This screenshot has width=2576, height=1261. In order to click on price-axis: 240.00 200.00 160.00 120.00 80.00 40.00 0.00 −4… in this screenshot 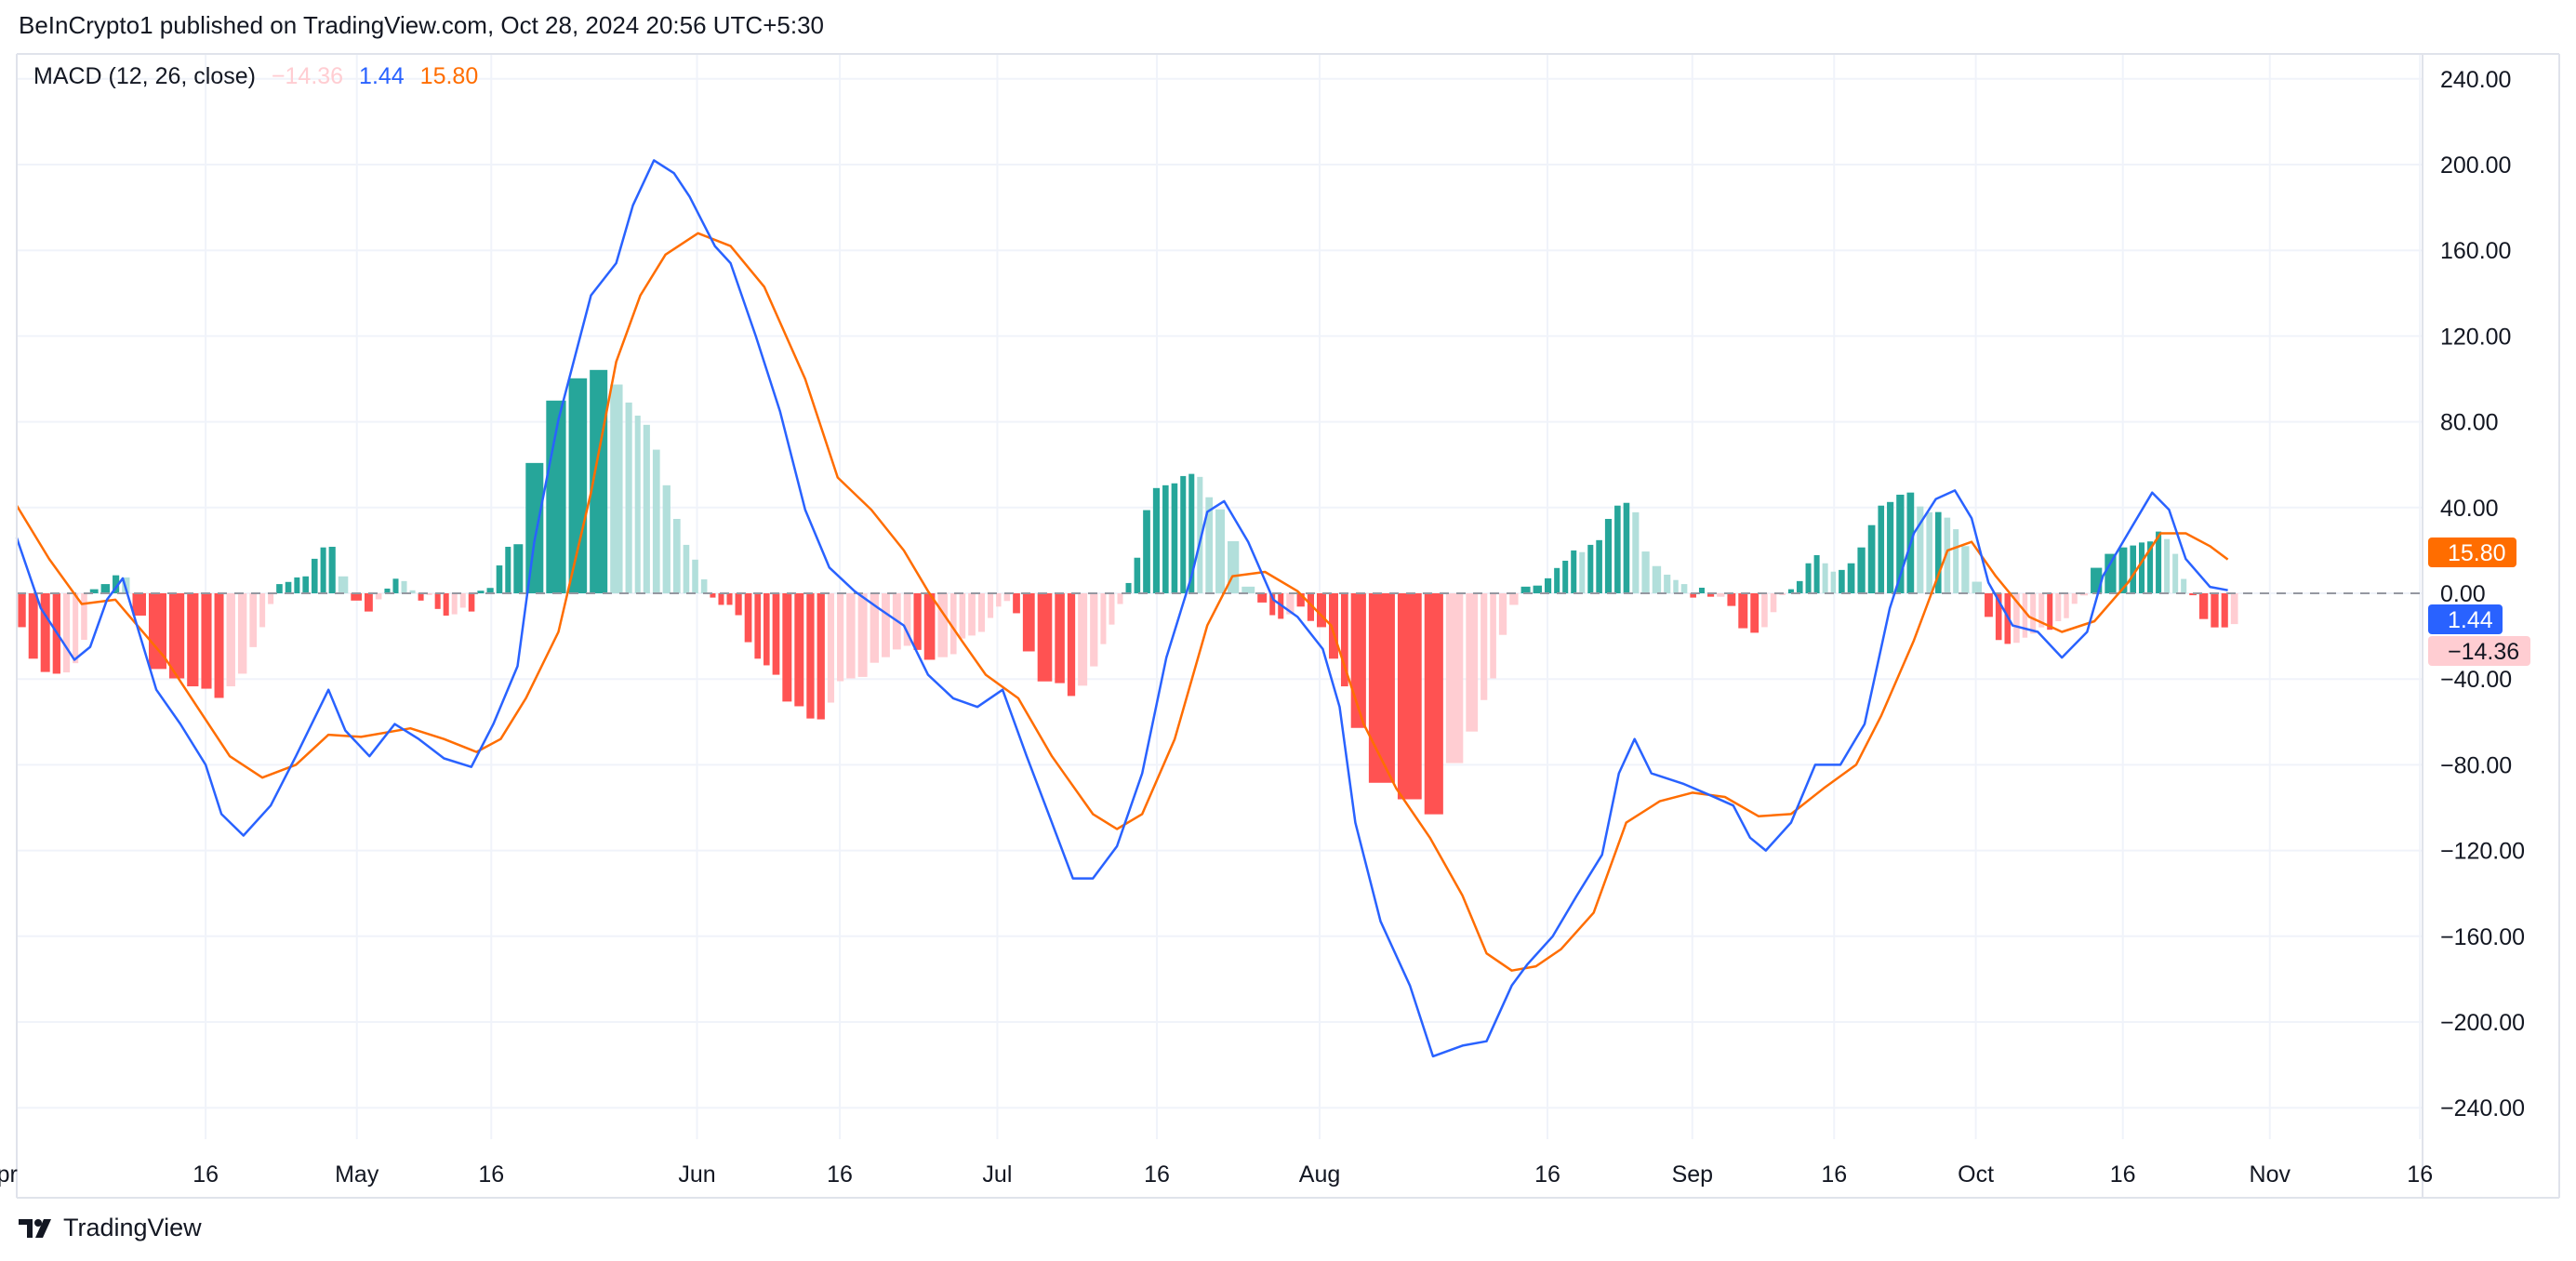, I will do `click(2482, 594)`.